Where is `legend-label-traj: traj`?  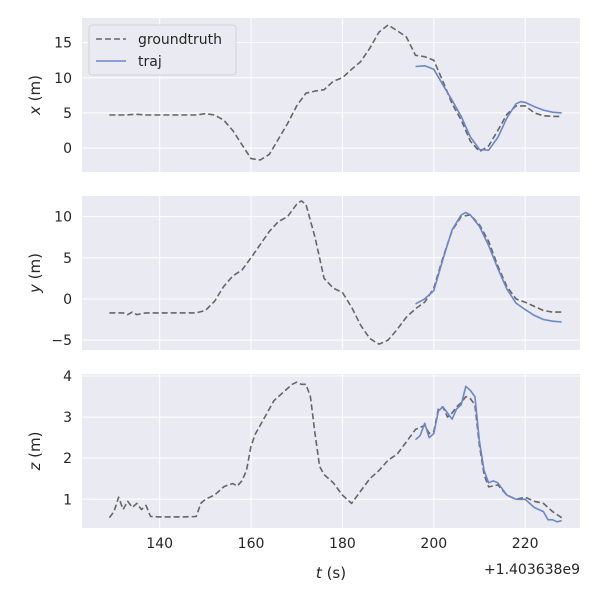
legend-label-traj: traj is located at coordinates (150, 62).